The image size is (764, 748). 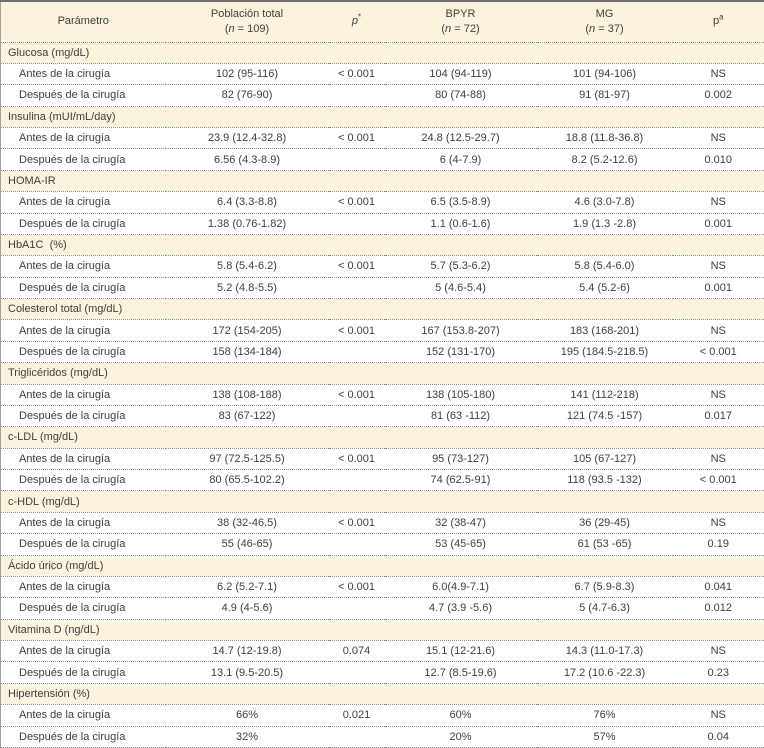 I want to click on value-cell: 104 (94-119), so click(x=460, y=74).